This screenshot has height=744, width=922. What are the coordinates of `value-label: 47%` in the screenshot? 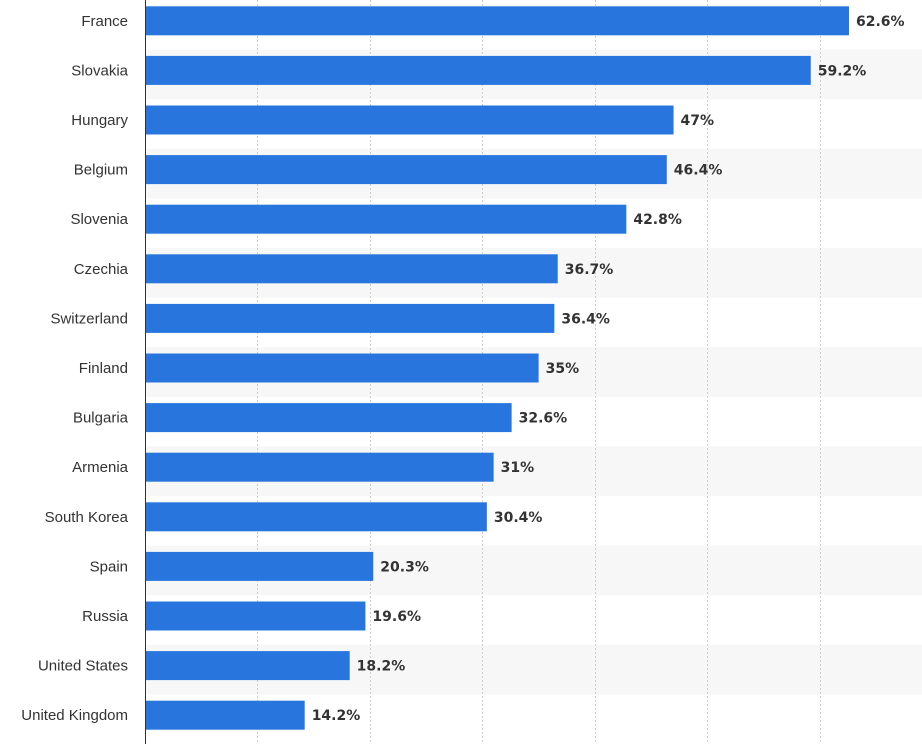 It's located at (698, 121).